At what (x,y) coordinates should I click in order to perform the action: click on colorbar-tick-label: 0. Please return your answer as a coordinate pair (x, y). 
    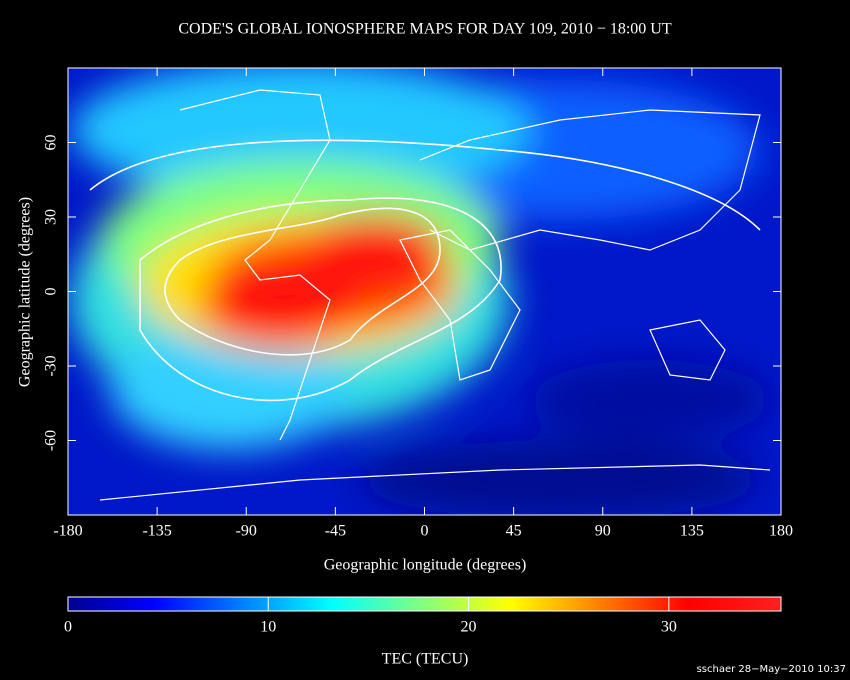
    Looking at the image, I should click on (68, 627).